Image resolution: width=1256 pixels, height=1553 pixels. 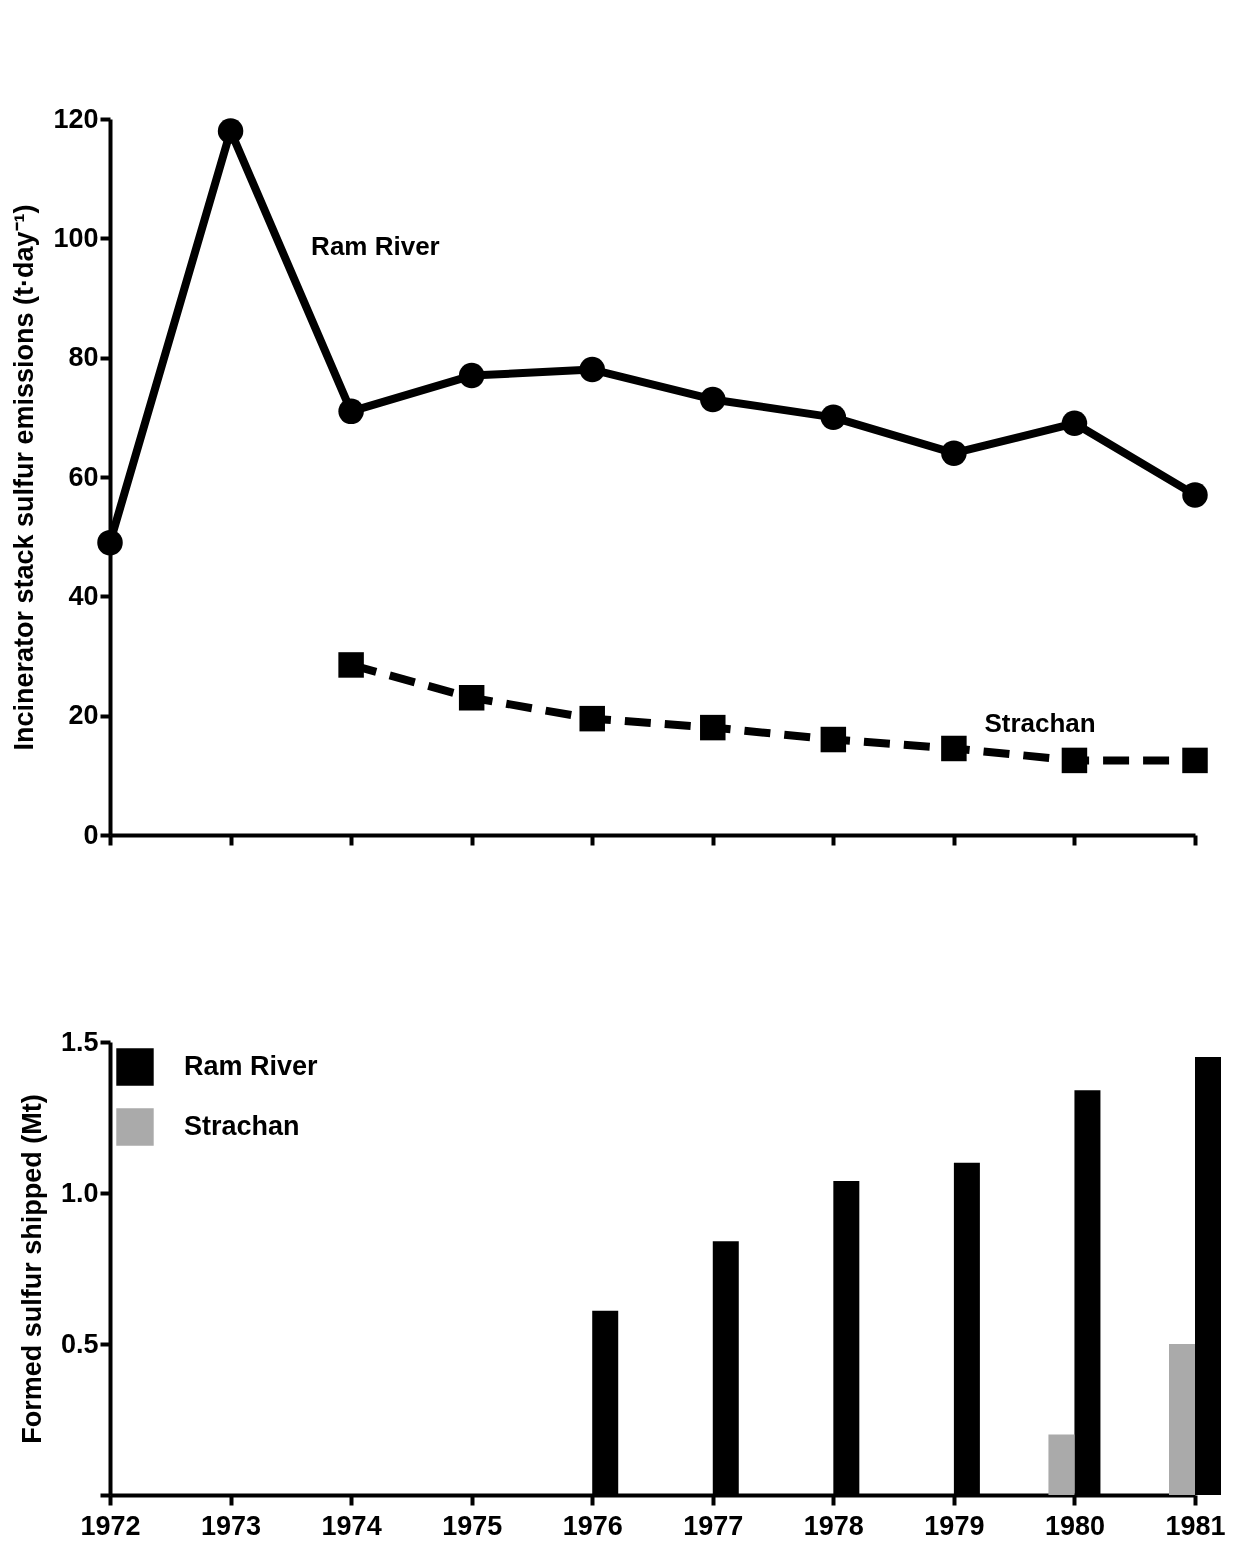 I want to click on y-tick-label: 80, so click(x=83, y=357).